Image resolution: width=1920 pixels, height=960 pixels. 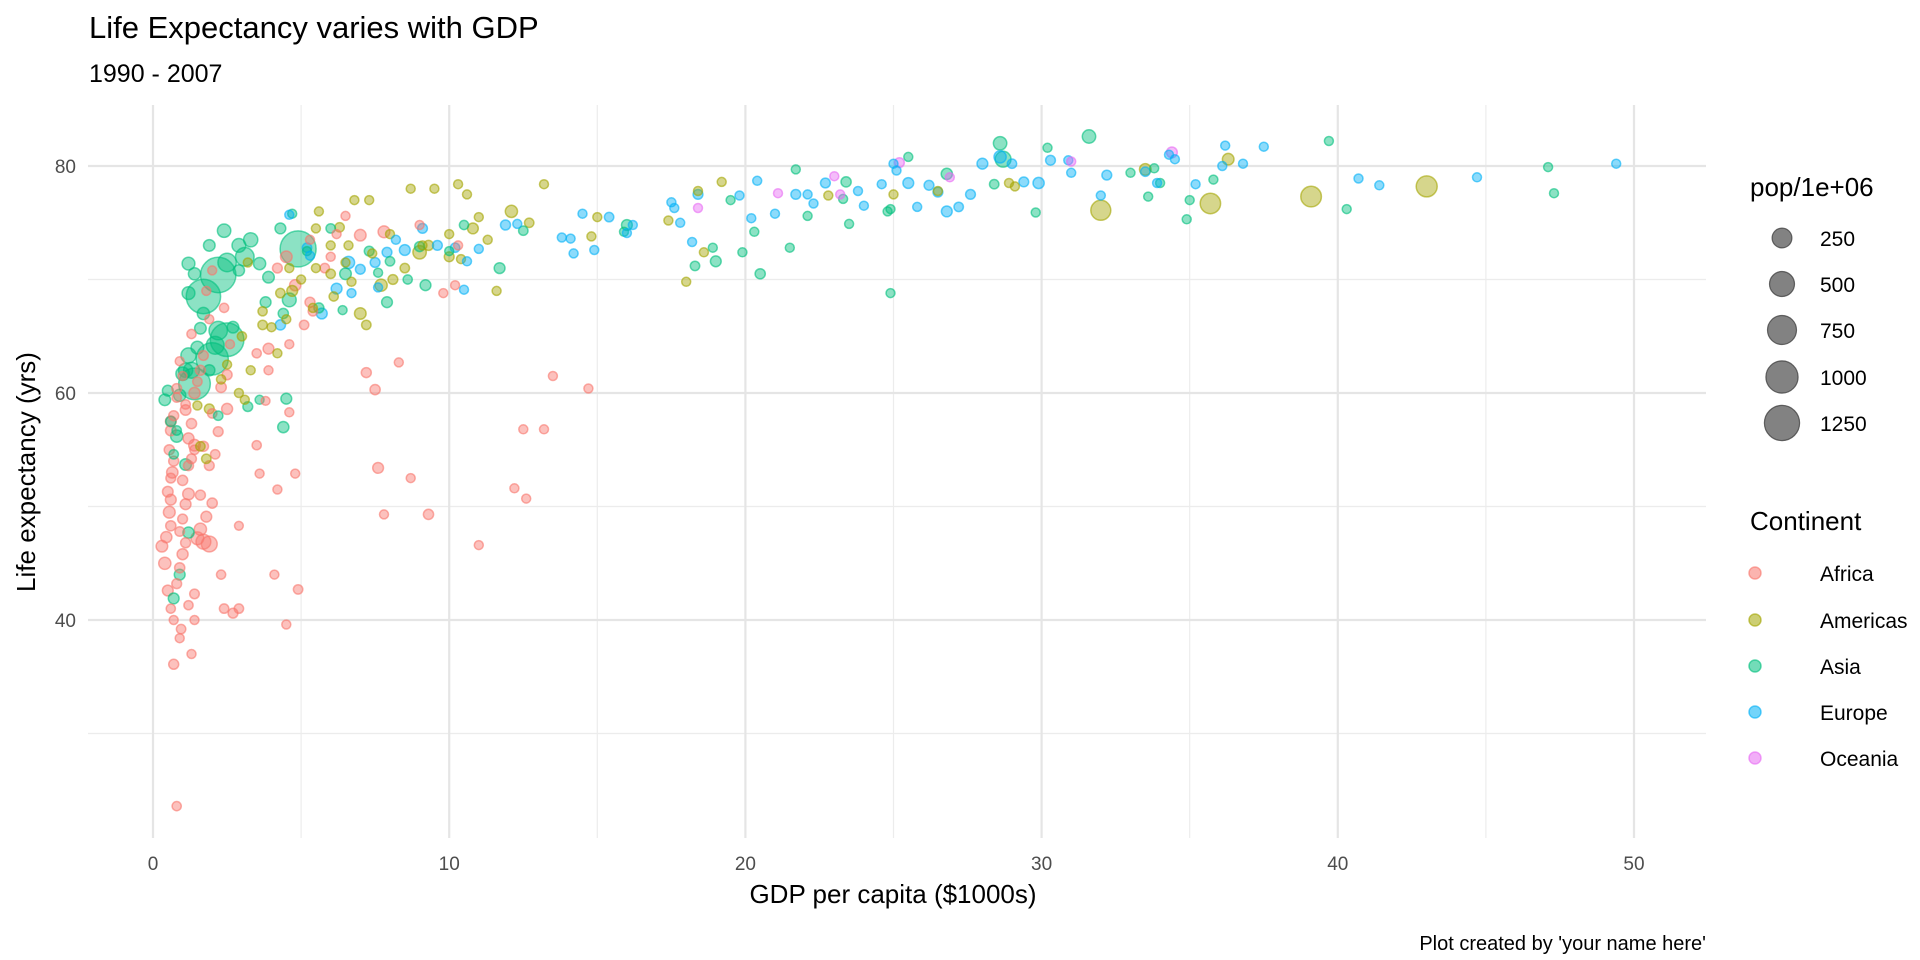 I want to click on y-tick-label: 60, so click(x=65, y=394).